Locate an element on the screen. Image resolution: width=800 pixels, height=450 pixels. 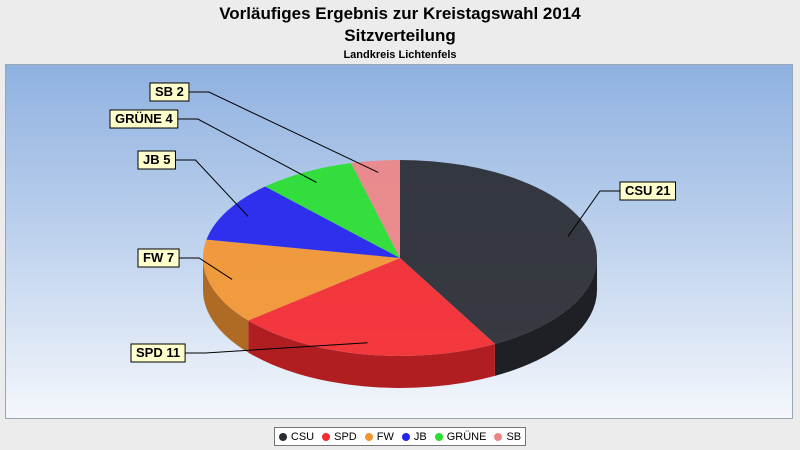
data-label-fw: FW 7 is located at coordinates (158, 257).